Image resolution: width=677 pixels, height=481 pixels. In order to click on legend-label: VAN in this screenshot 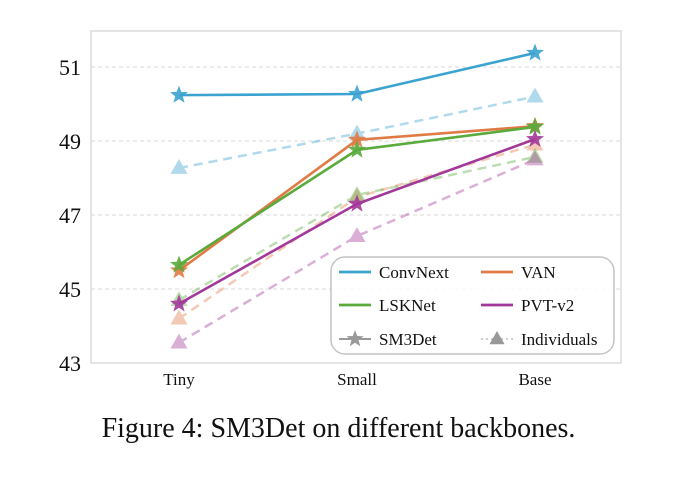, I will do `click(538, 272)`.